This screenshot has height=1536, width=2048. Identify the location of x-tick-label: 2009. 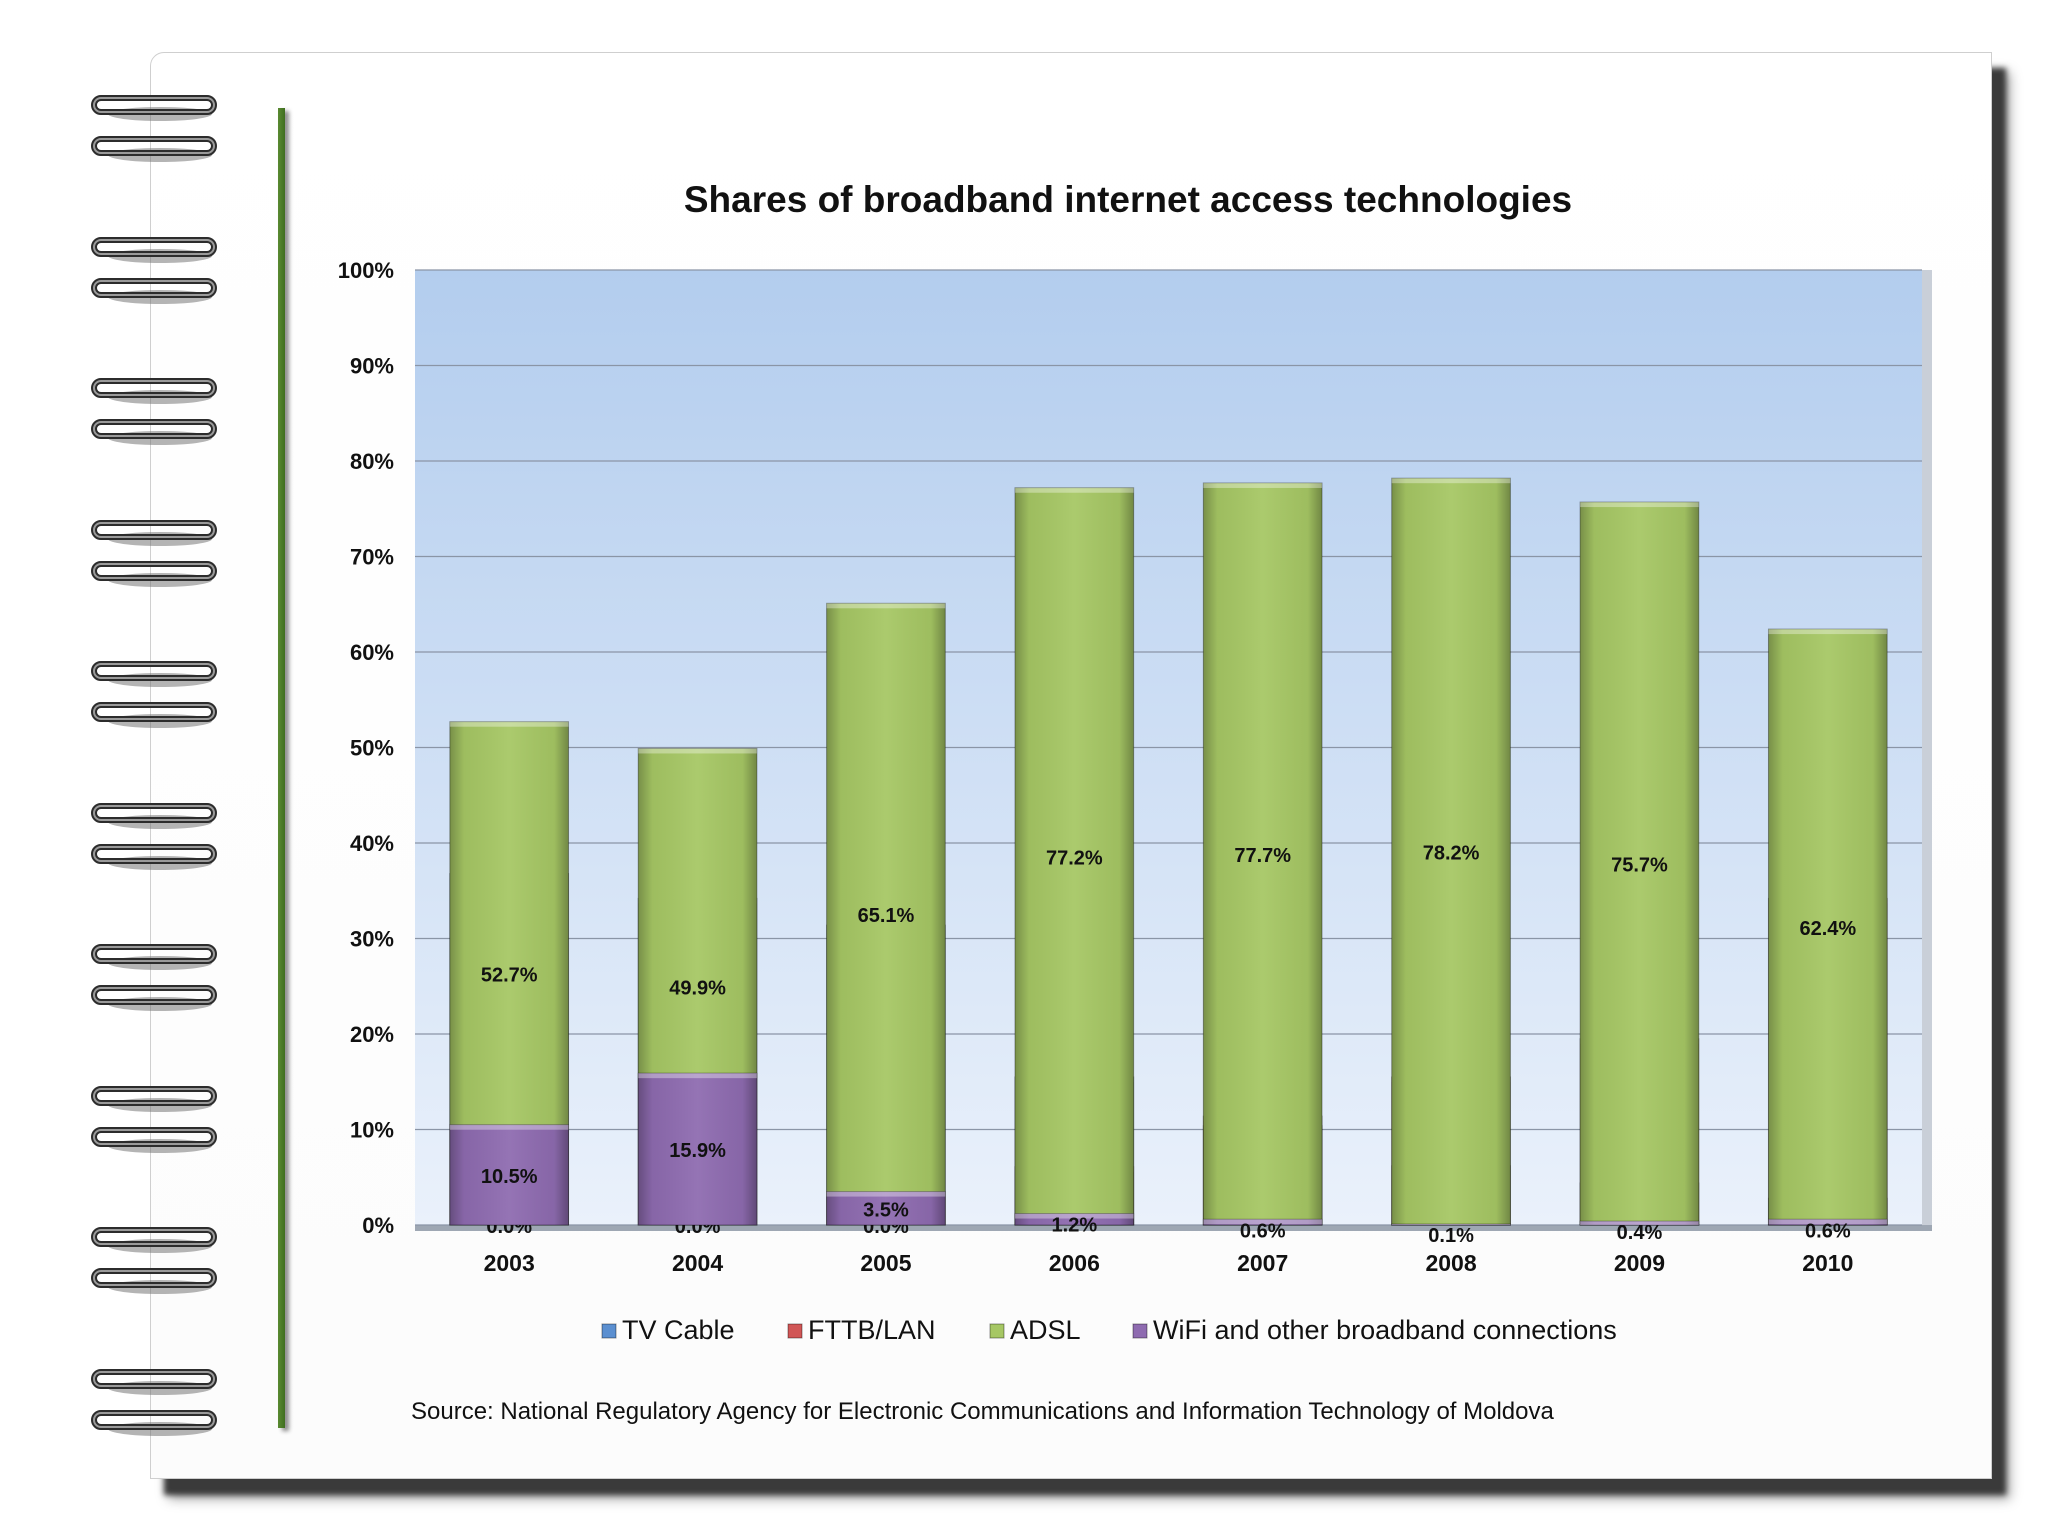
(1639, 1263).